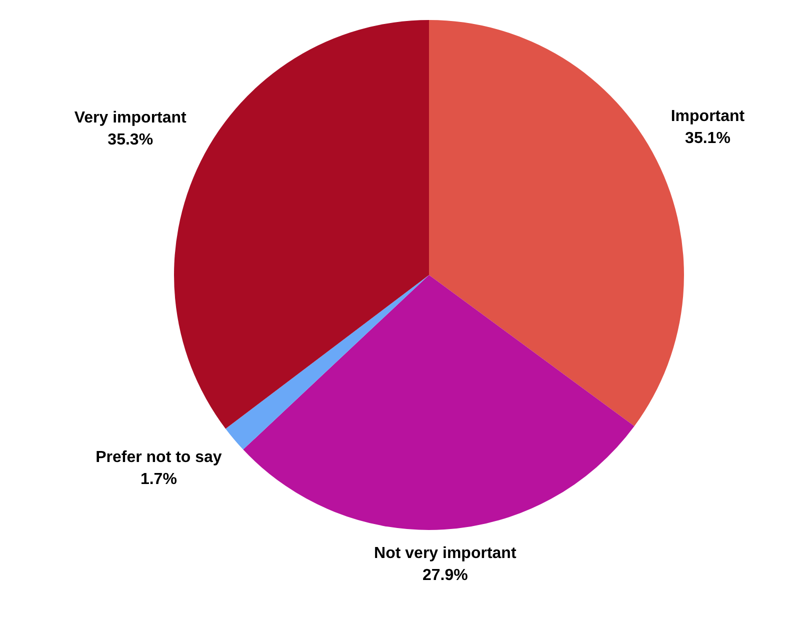 The width and height of the screenshot is (801, 630). Describe the element at coordinates (131, 118) in the screenshot. I see `slice-label: Very important` at that location.